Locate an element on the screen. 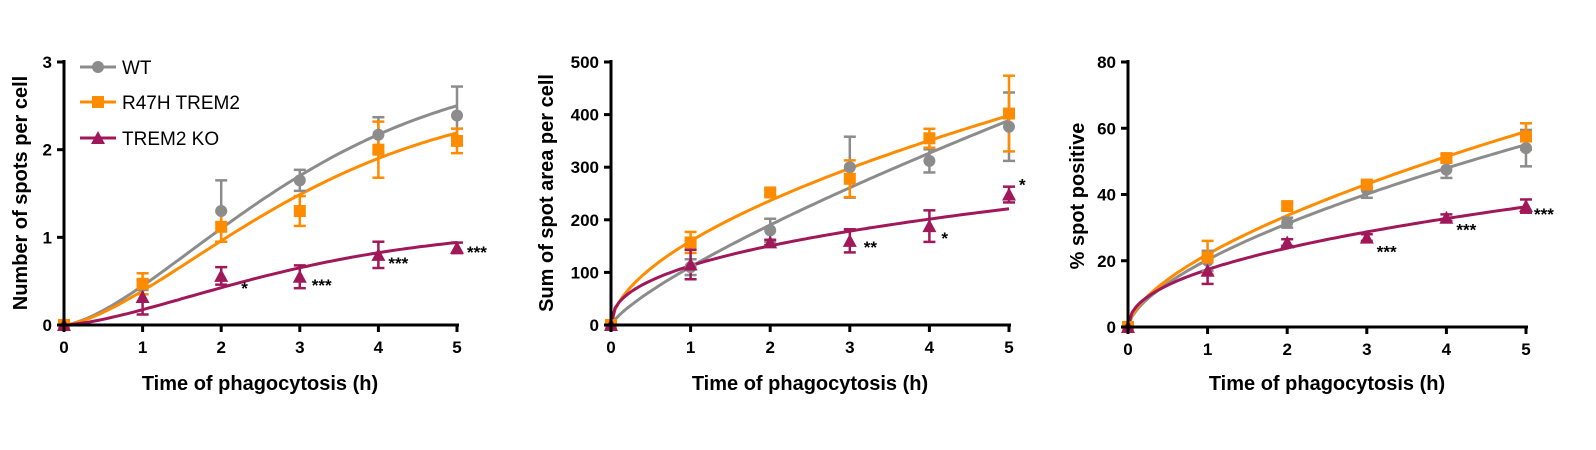 This screenshot has width=1596, height=450. legend-item-ko: TREM2 KO is located at coordinates (149, 139).